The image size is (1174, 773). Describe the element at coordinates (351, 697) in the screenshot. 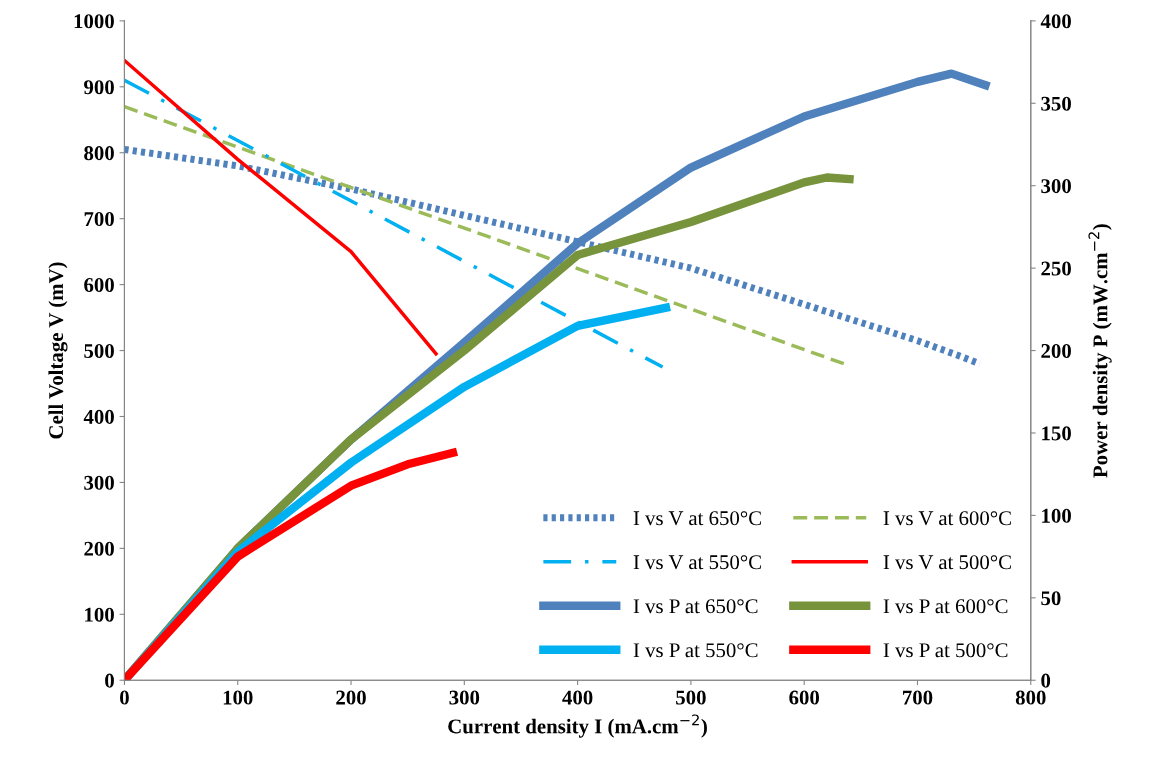

I see `x-tick-label: 200` at that location.